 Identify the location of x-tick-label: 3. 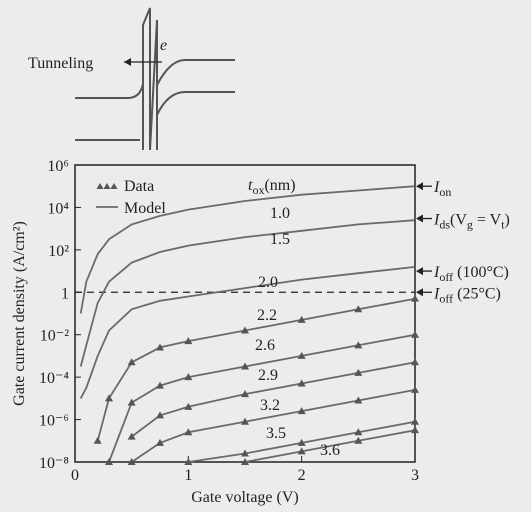
(415, 475).